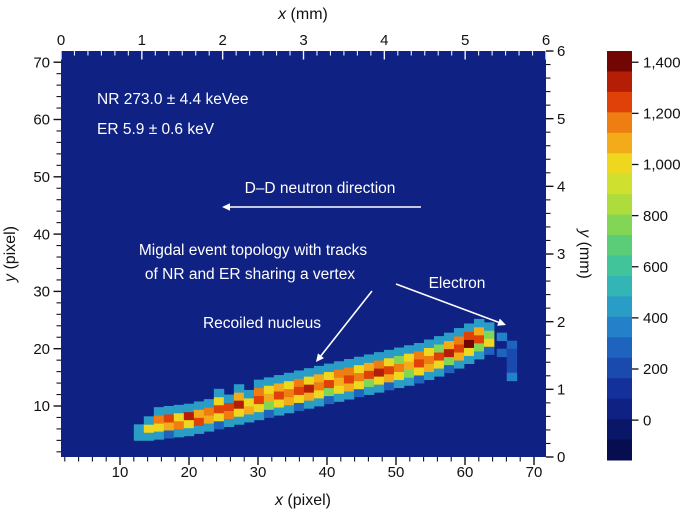  What do you see at coordinates (41, 120) in the screenshot?
I see `left-tick-label: 60` at bounding box center [41, 120].